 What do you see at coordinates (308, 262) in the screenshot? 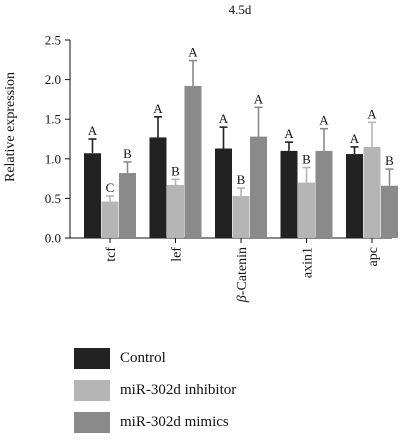
I see `x-tick-label: axin1` at bounding box center [308, 262].